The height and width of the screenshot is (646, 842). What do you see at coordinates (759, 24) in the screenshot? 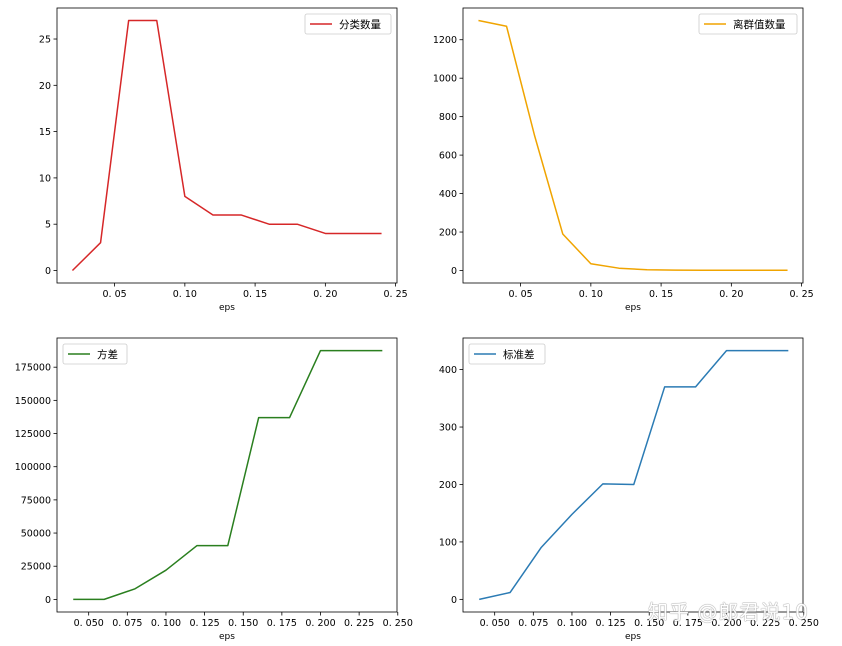
I see `legend-label: 离群值数量` at bounding box center [759, 24].